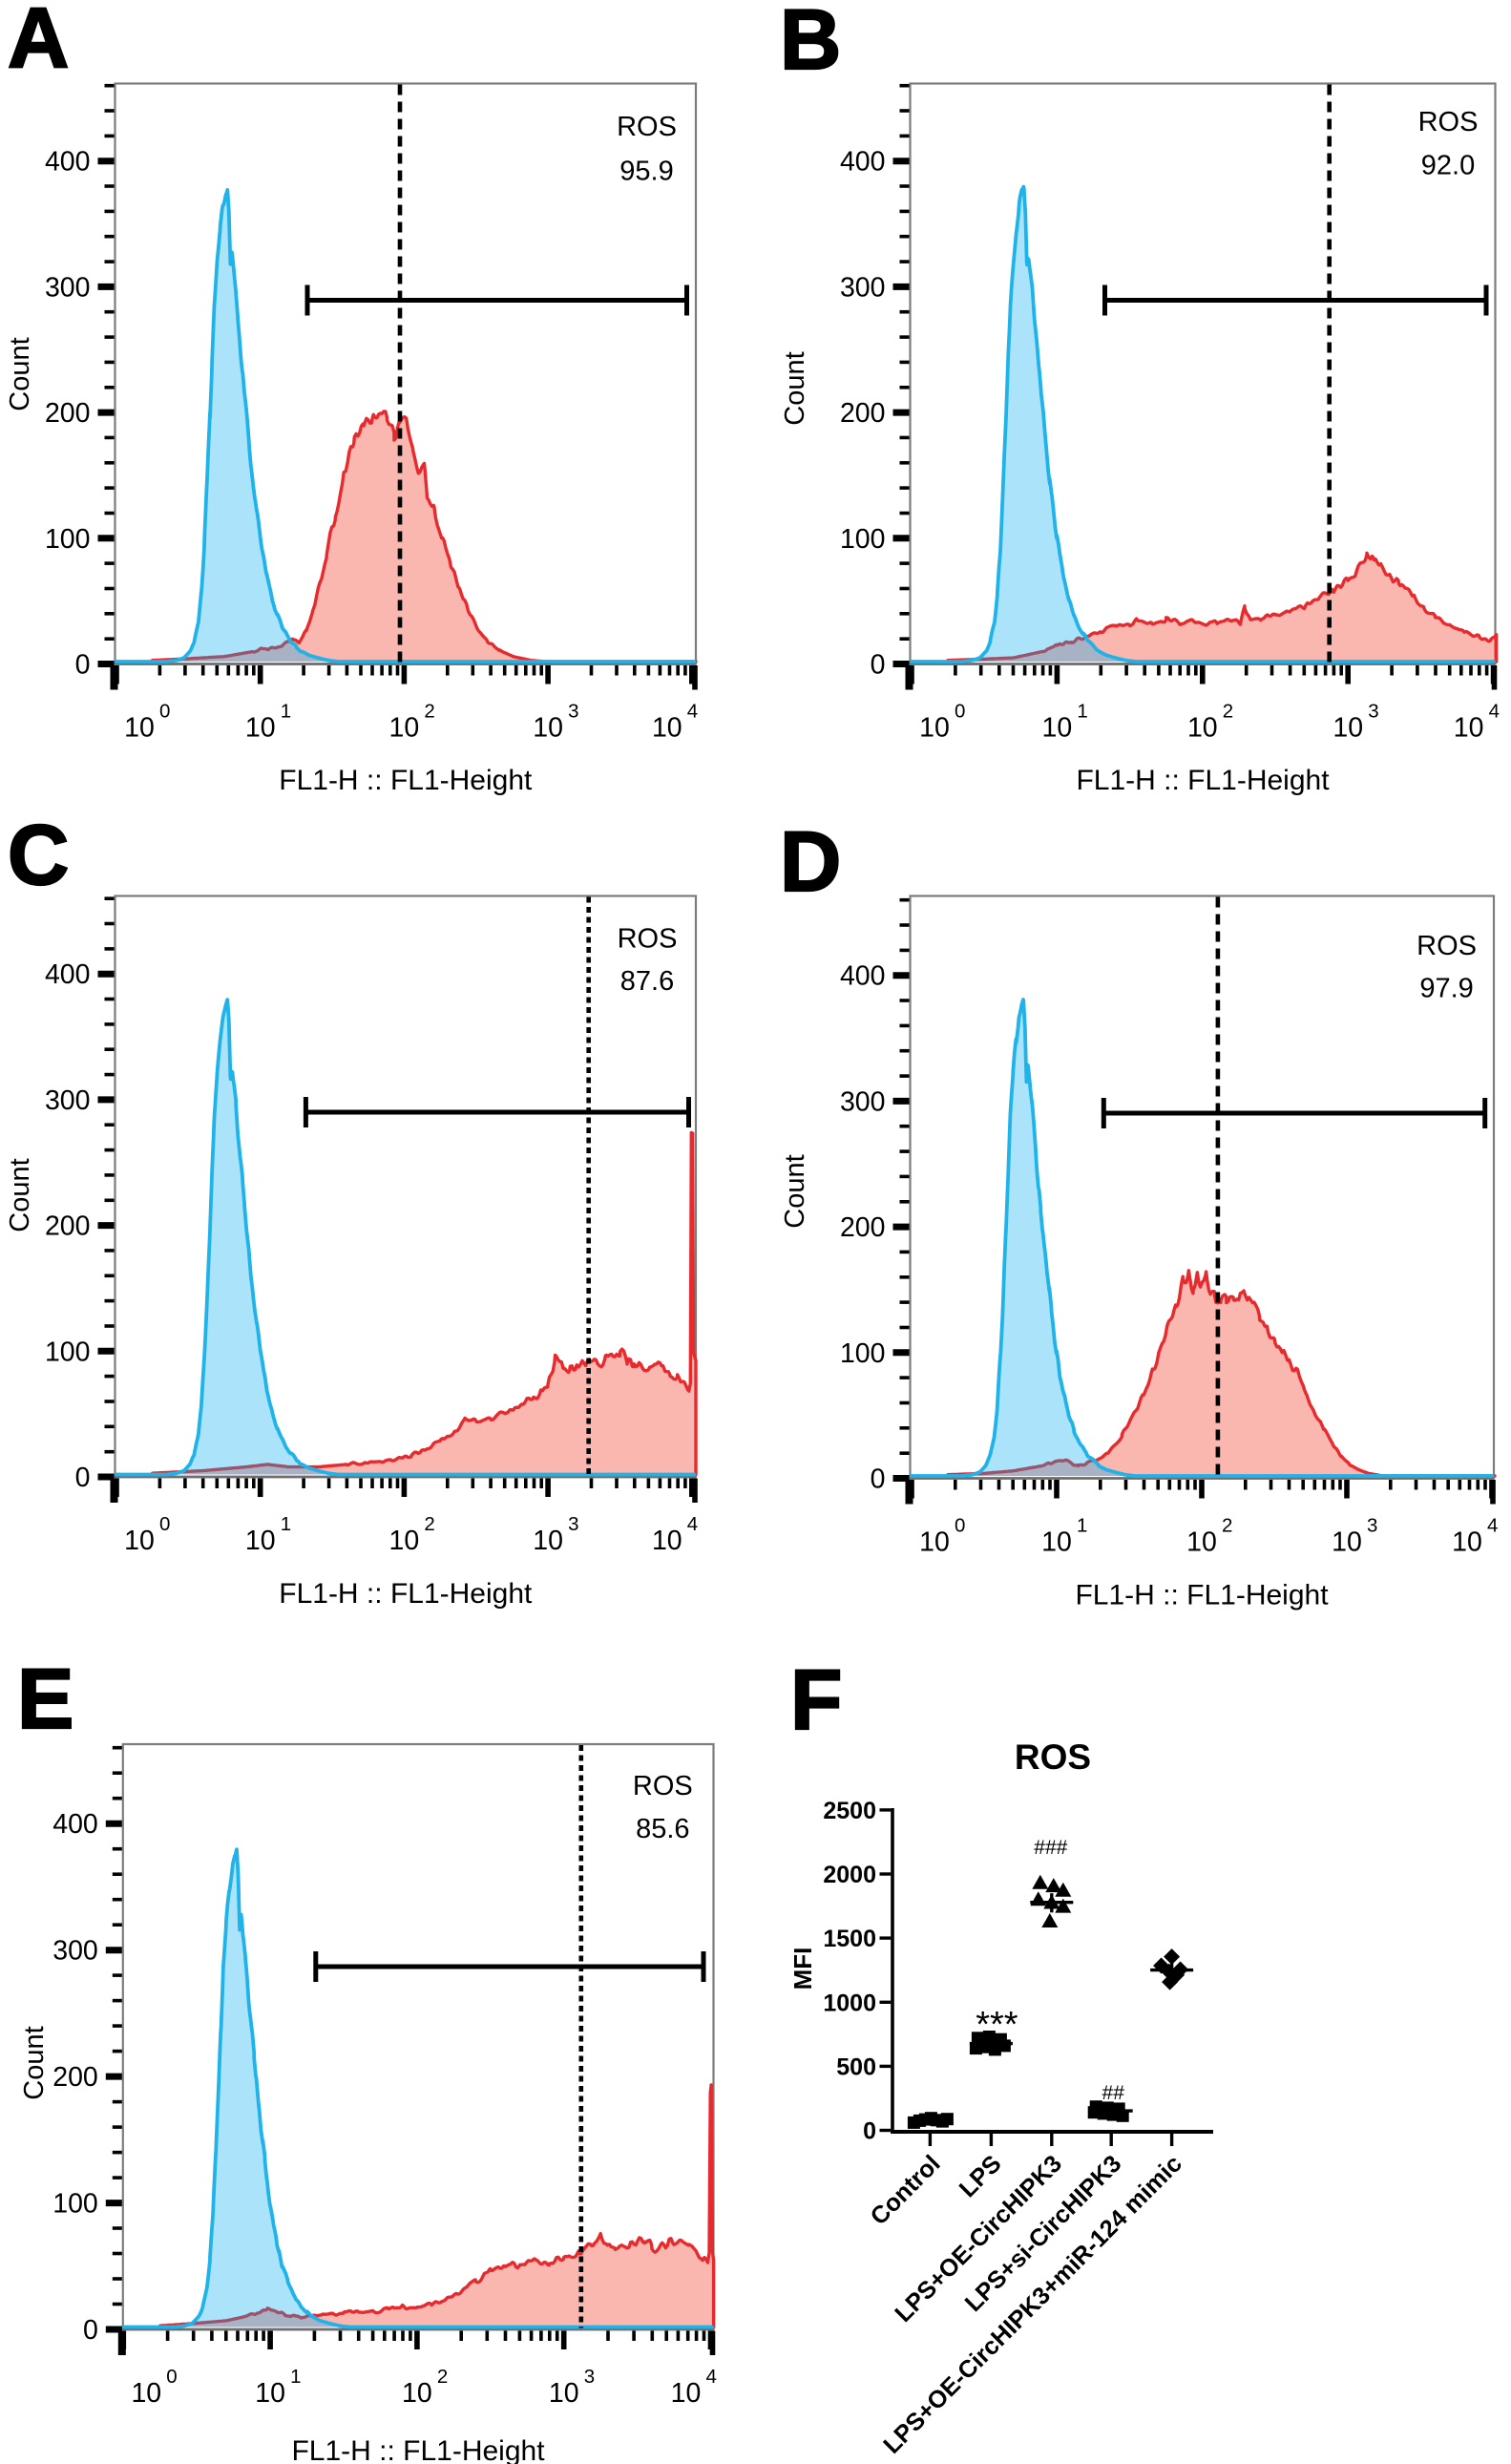 The image size is (1511, 2464). I want to click on svg-text: 95.9, so click(646, 172).